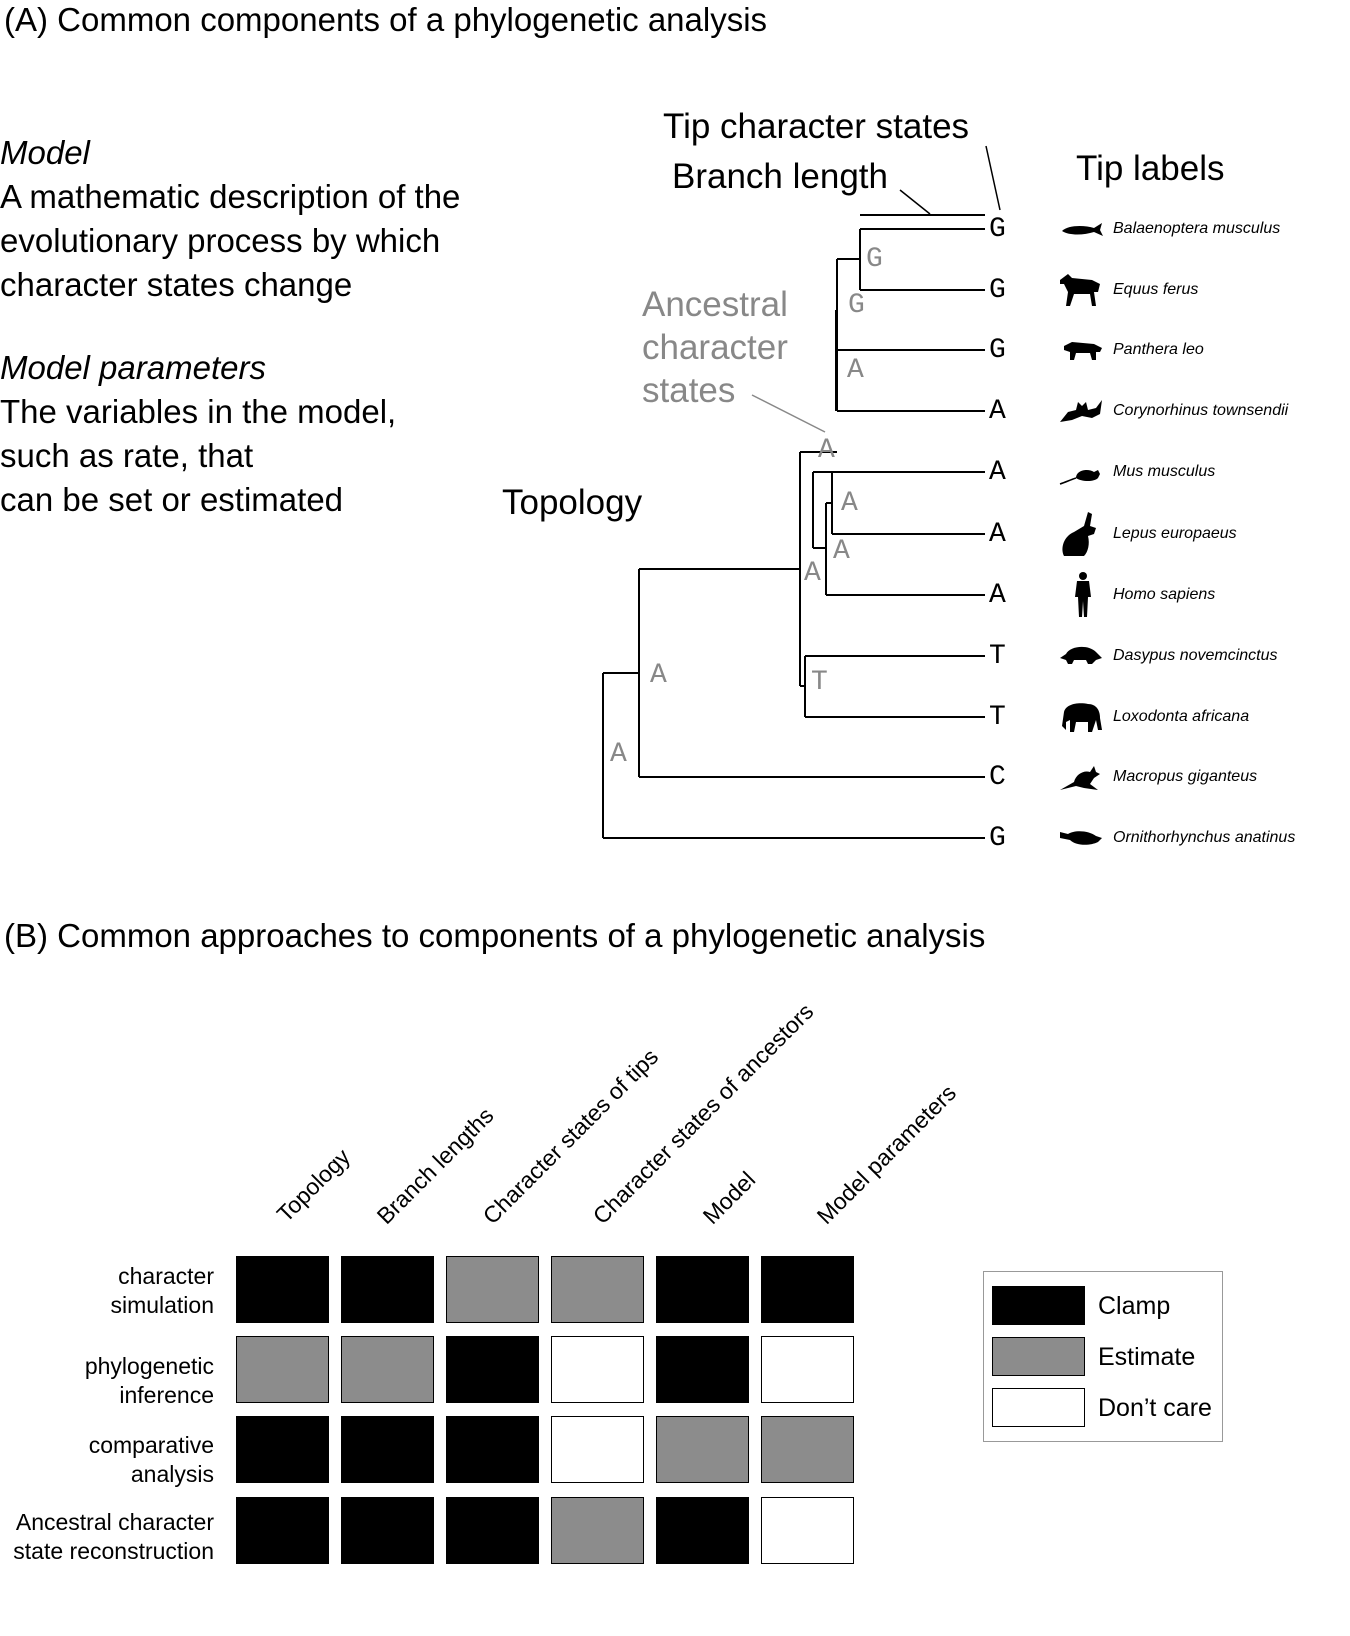 This screenshot has width=1350, height=1636. What do you see at coordinates (1038, 1305) in the screenshot?
I see `legend-swatch-clamp` at bounding box center [1038, 1305].